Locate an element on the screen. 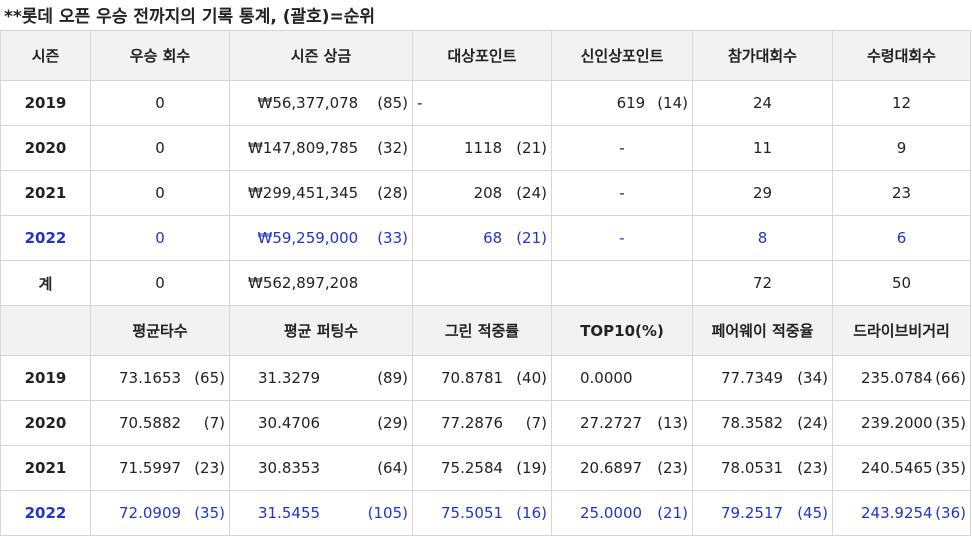 The height and width of the screenshot is (538, 972). stat-value: 70.5882 is located at coordinates (150, 423).